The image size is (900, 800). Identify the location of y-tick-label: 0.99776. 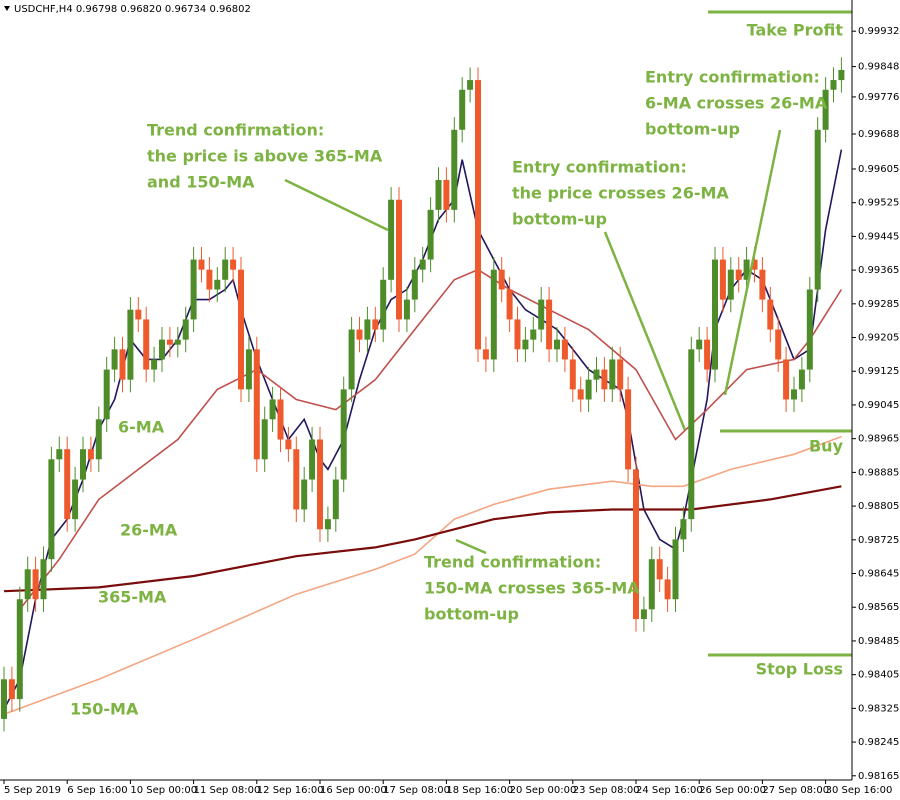
(878, 97).